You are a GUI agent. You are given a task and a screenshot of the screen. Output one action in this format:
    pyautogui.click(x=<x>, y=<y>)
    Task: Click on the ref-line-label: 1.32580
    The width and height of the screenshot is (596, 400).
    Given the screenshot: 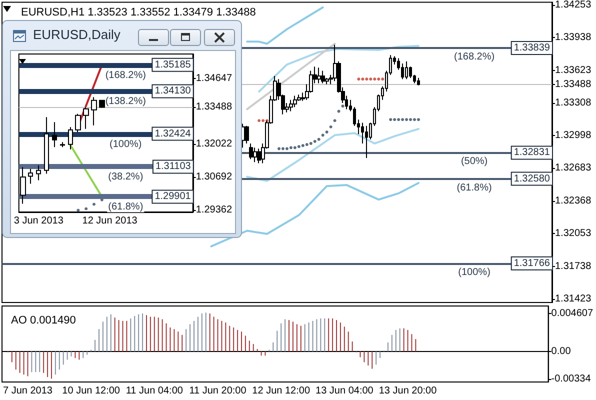 What is the action you would take?
    pyautogui.click(x=532, y=178)
    